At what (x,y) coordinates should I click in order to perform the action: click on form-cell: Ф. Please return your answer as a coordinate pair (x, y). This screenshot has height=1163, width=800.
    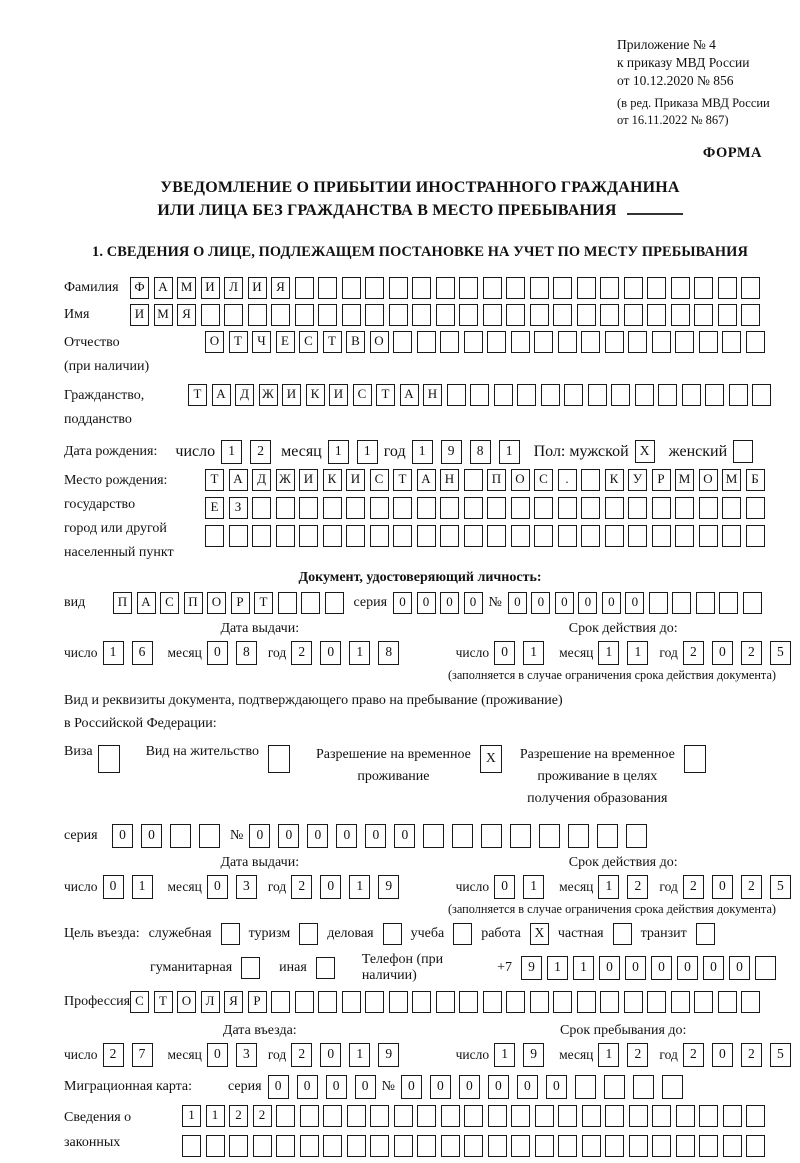
    Looking at the image, I should click on (139, 287).